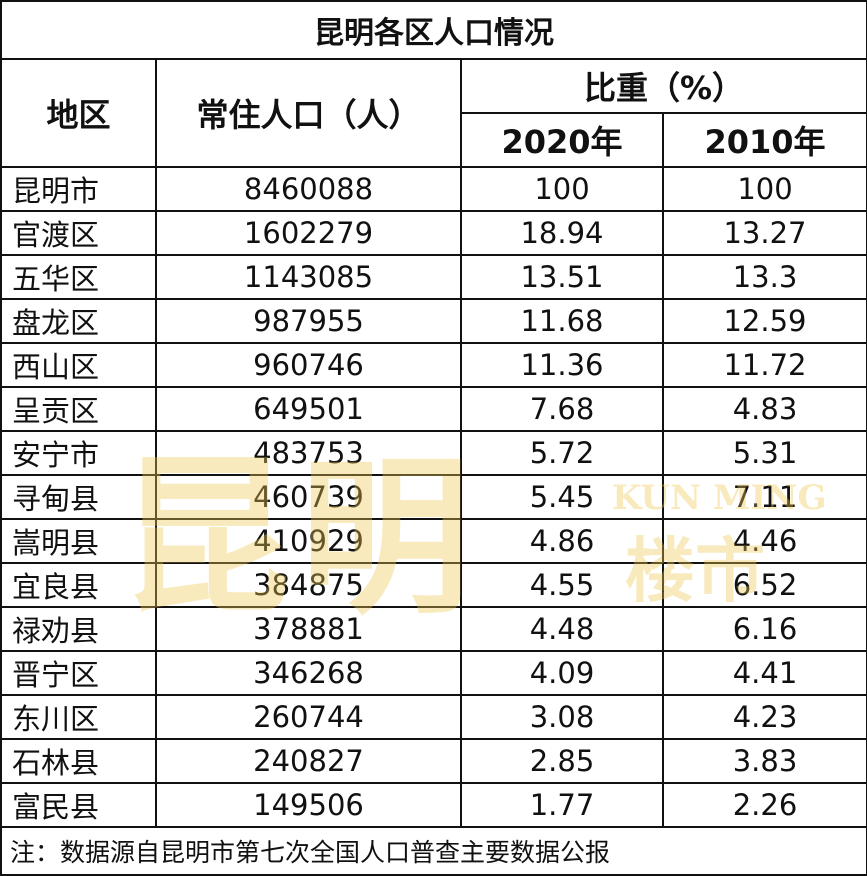 The width and height of the screenshot is (867, 876). I want to click on region-name: 富民县, so click(78, 805).